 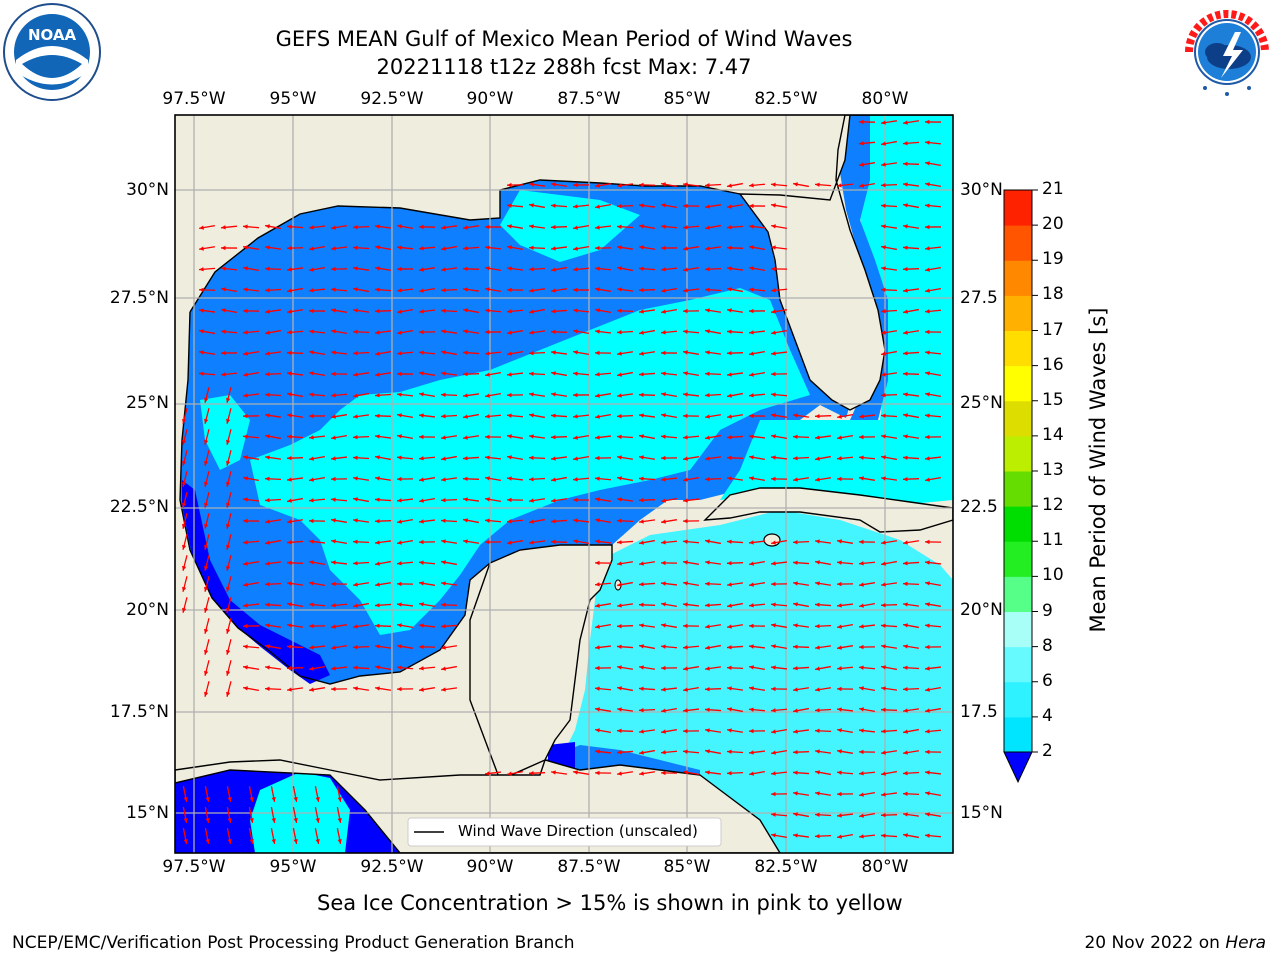 I want to click on lat-label-right: 27.5, so click(x=979, y=298).